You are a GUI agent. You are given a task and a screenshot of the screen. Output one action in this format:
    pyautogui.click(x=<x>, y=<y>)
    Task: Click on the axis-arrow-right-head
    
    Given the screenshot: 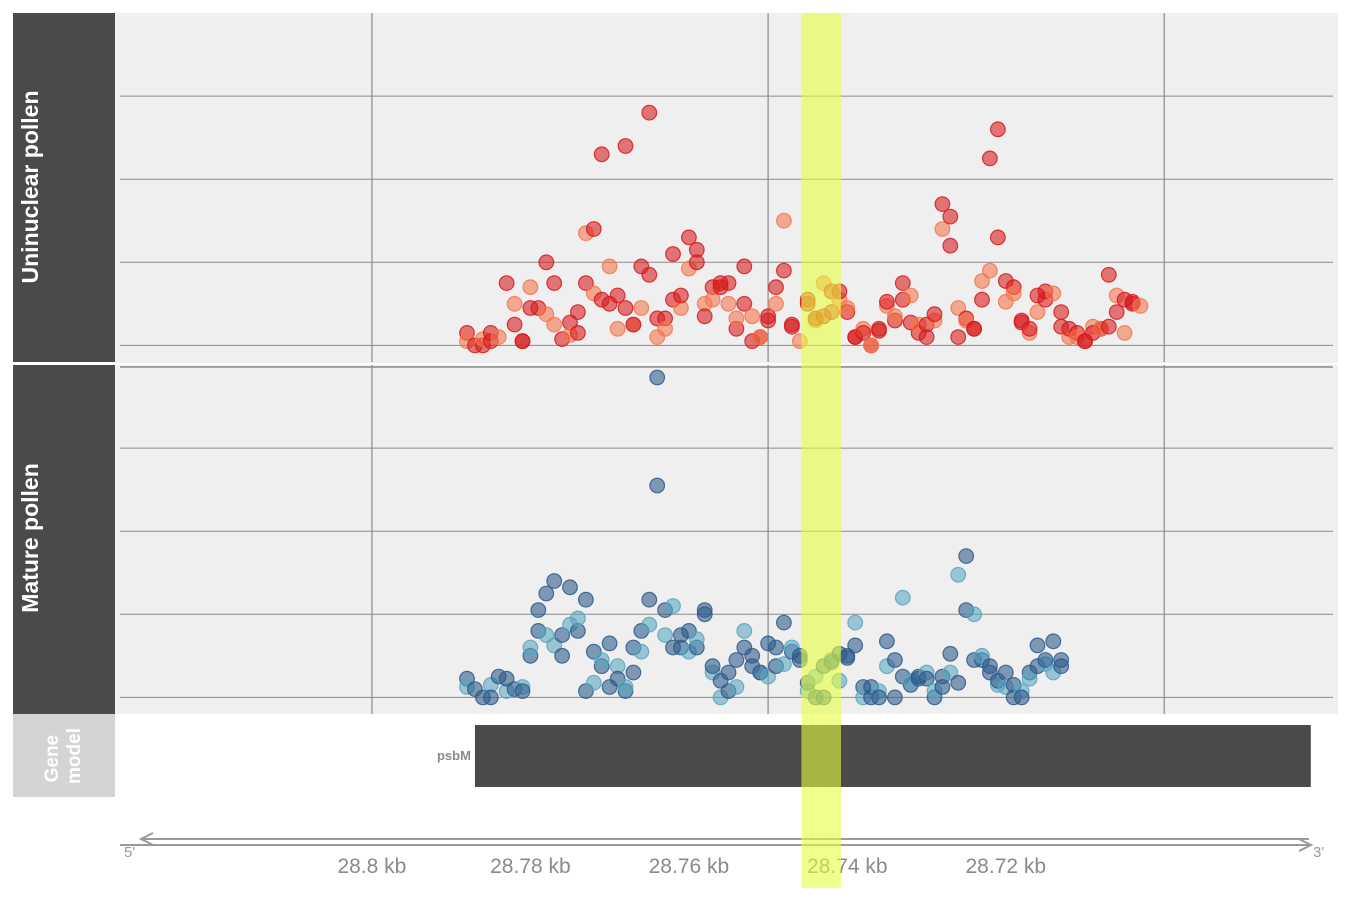 What is the action you would take?
    pyautogui.click(x=1306, y=845)
    